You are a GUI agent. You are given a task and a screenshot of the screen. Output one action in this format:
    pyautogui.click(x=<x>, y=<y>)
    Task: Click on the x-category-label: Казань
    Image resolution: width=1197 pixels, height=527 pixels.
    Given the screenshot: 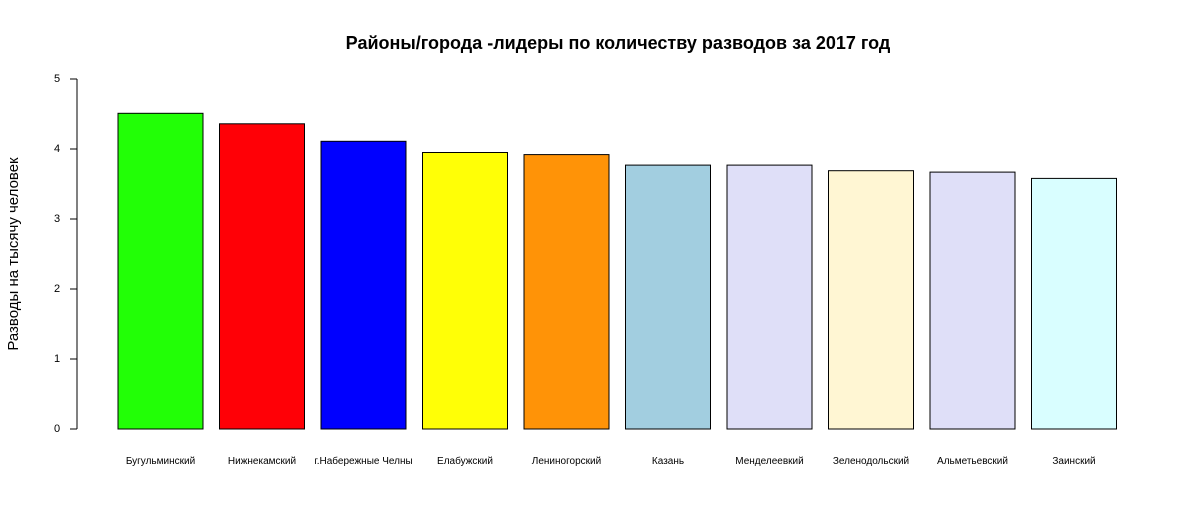 What is the action you would take?
    pyautogui.click(x=668, y=461)
    